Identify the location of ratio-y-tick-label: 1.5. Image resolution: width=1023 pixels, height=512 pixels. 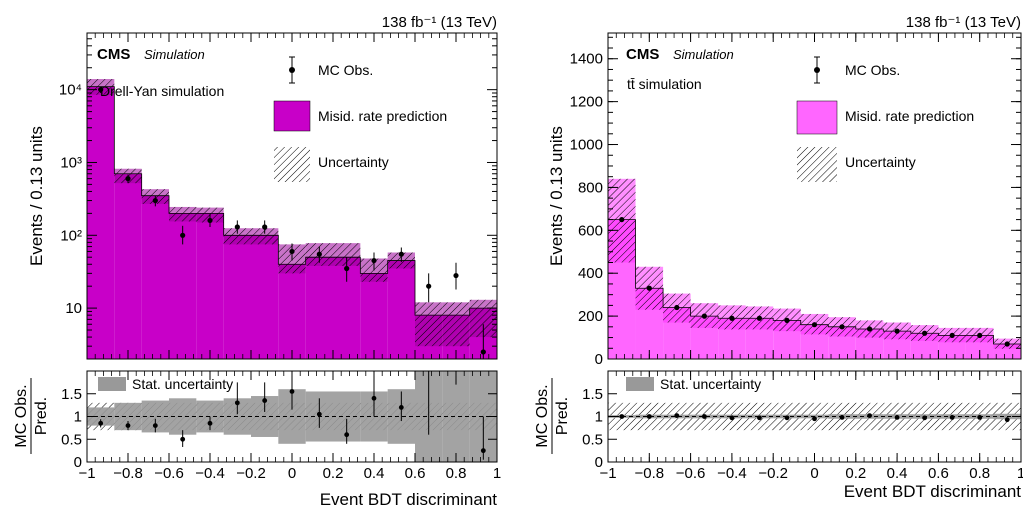
(71, 394).